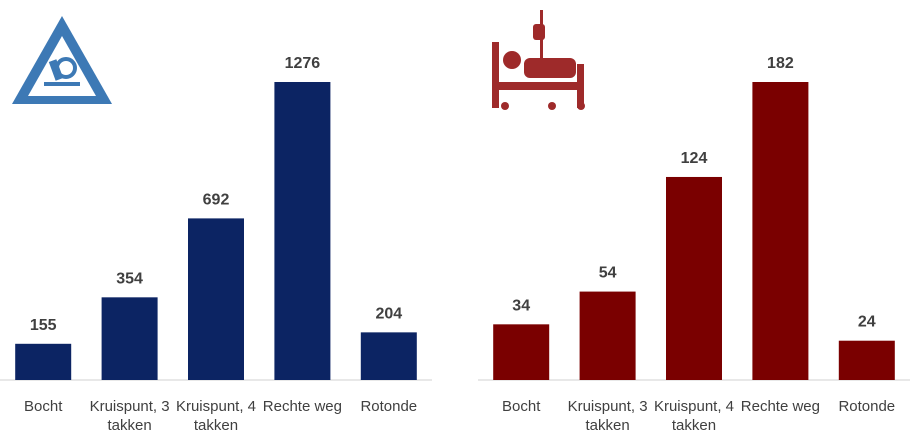 The width and height of the screenshot is (910, 435). Describe the element at coordinates (694, 158) in the screenshot. I see `data-label: 124` at that location.